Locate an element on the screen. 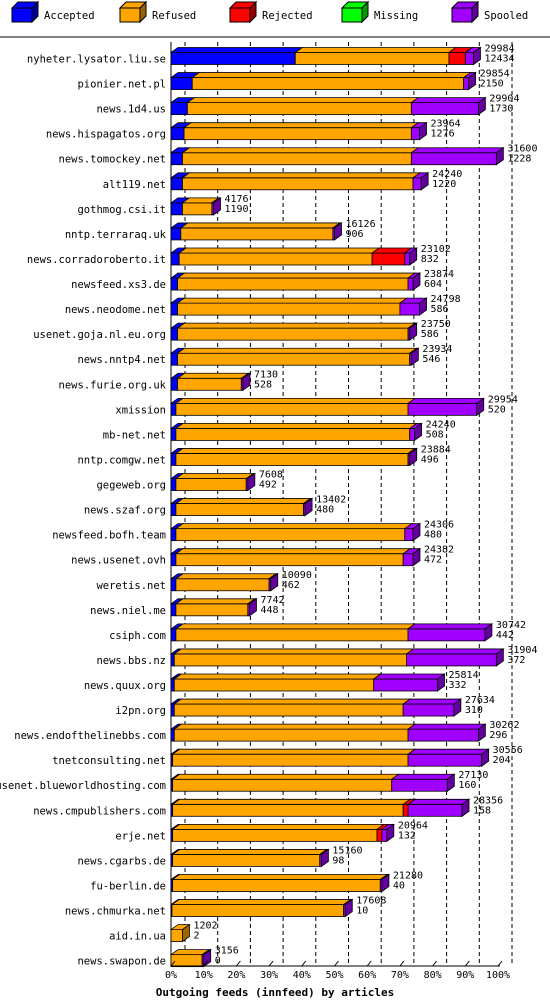 Image resolution: width=550 pixels, height=1005 pixels. accepted-value: 204 is located at coordinates (502, 760).